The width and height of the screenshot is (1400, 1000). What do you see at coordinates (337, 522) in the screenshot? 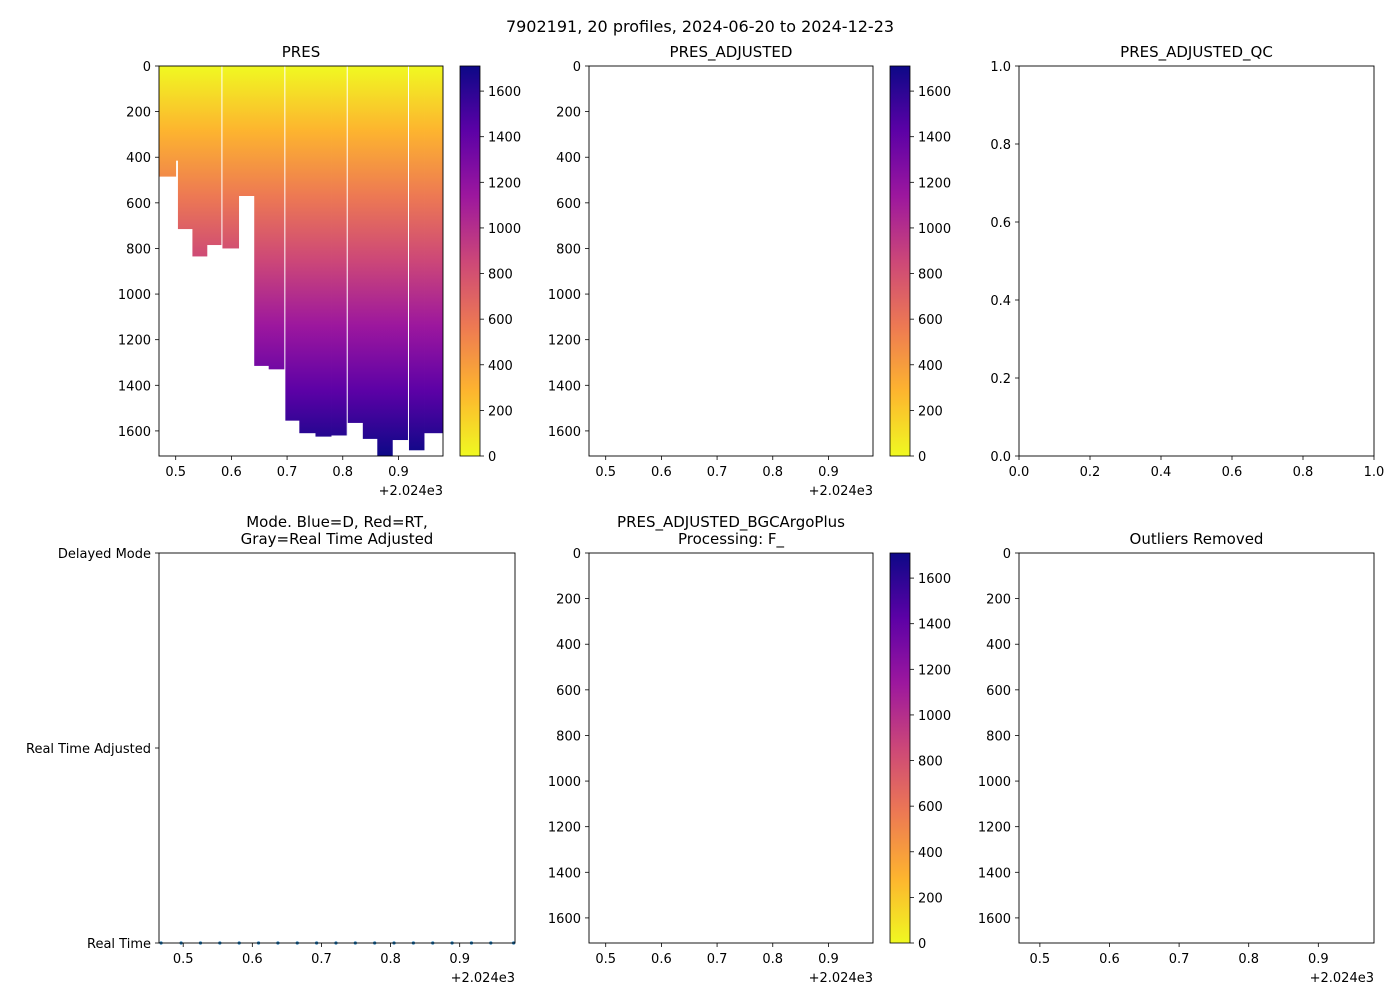
I see `panel-title: Mode. Blue=D, Red=RT,` at bounding box center [337, 522].